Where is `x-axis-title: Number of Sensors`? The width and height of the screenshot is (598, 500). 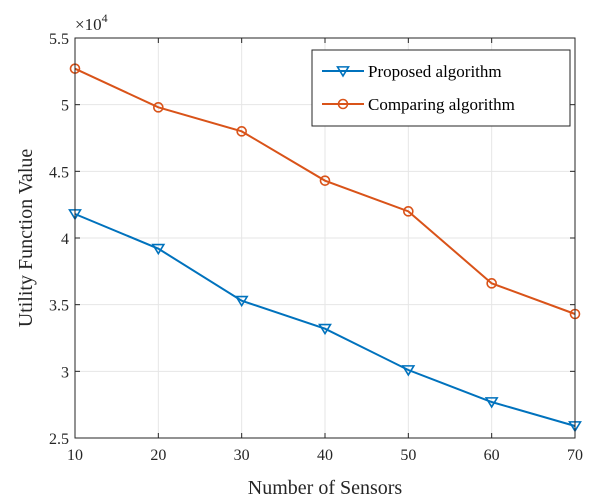 x-axis-title: Number of Sensors is located at coordinates (325, 488).